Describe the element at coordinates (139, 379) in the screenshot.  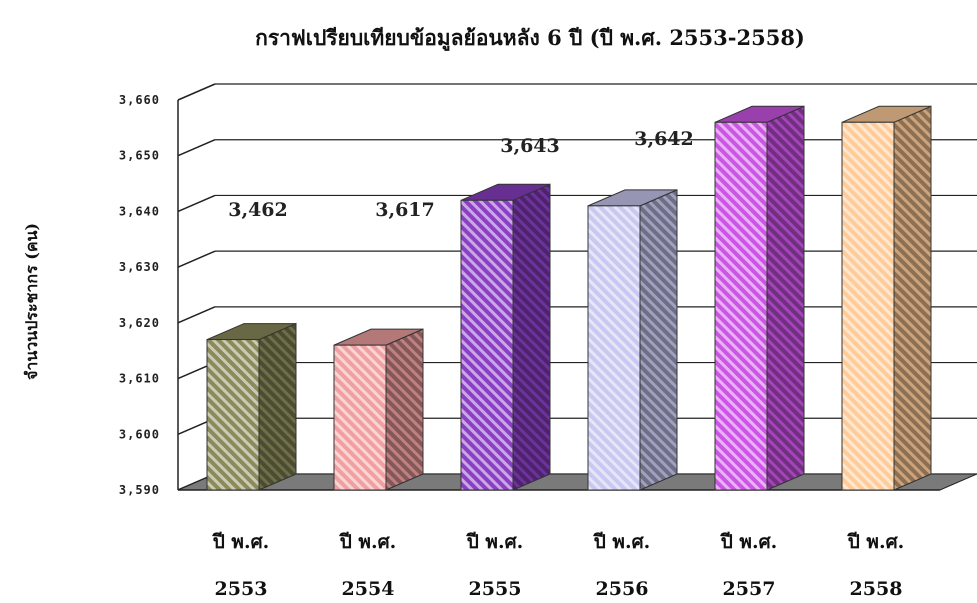
I see `y-tick-label: 3,610` at that location.